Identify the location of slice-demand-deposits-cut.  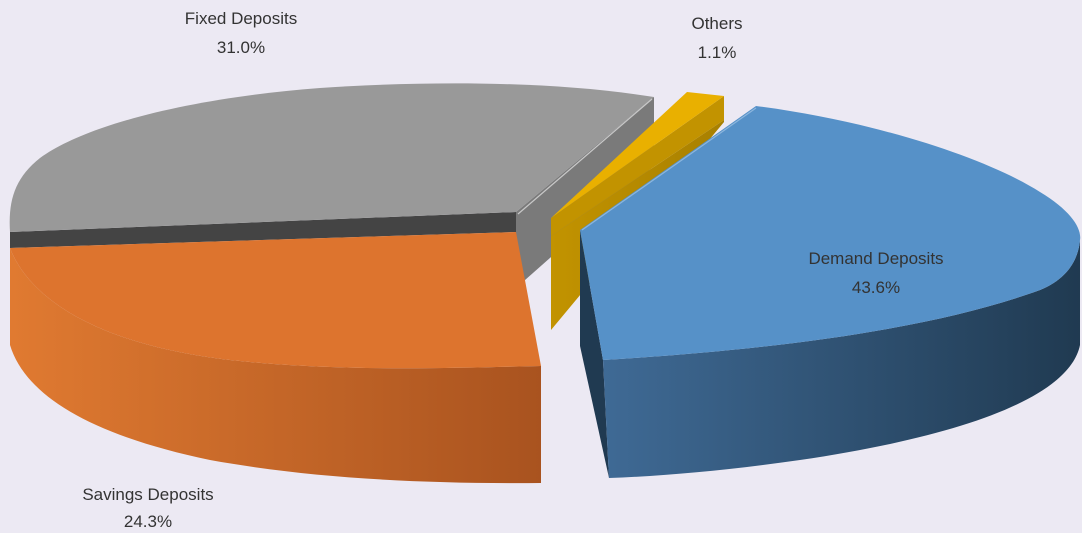
(594, 354).